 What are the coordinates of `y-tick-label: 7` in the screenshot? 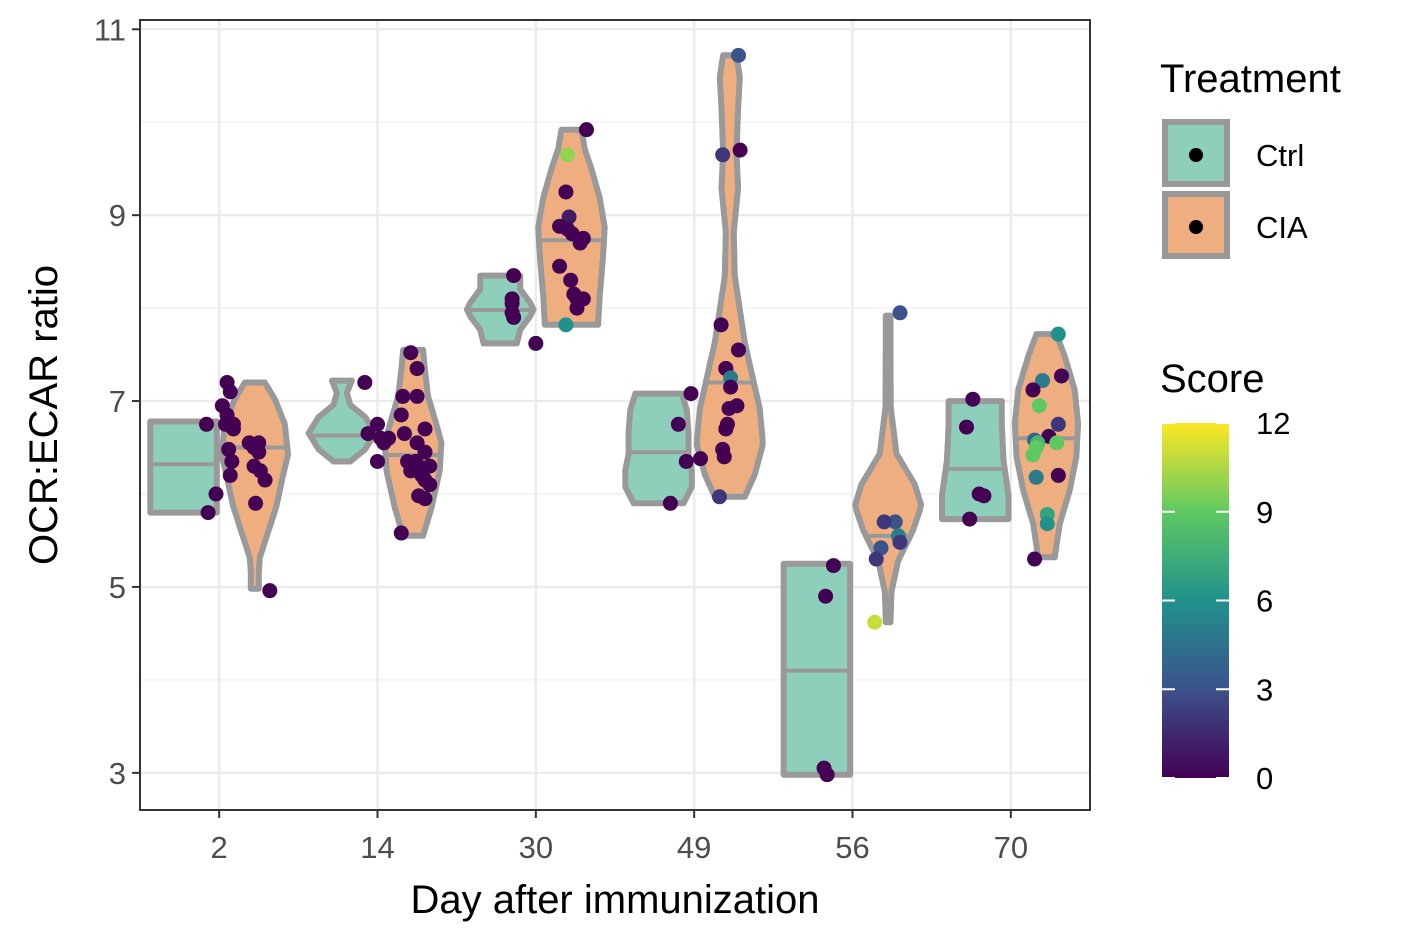 It's located at (117, 401).